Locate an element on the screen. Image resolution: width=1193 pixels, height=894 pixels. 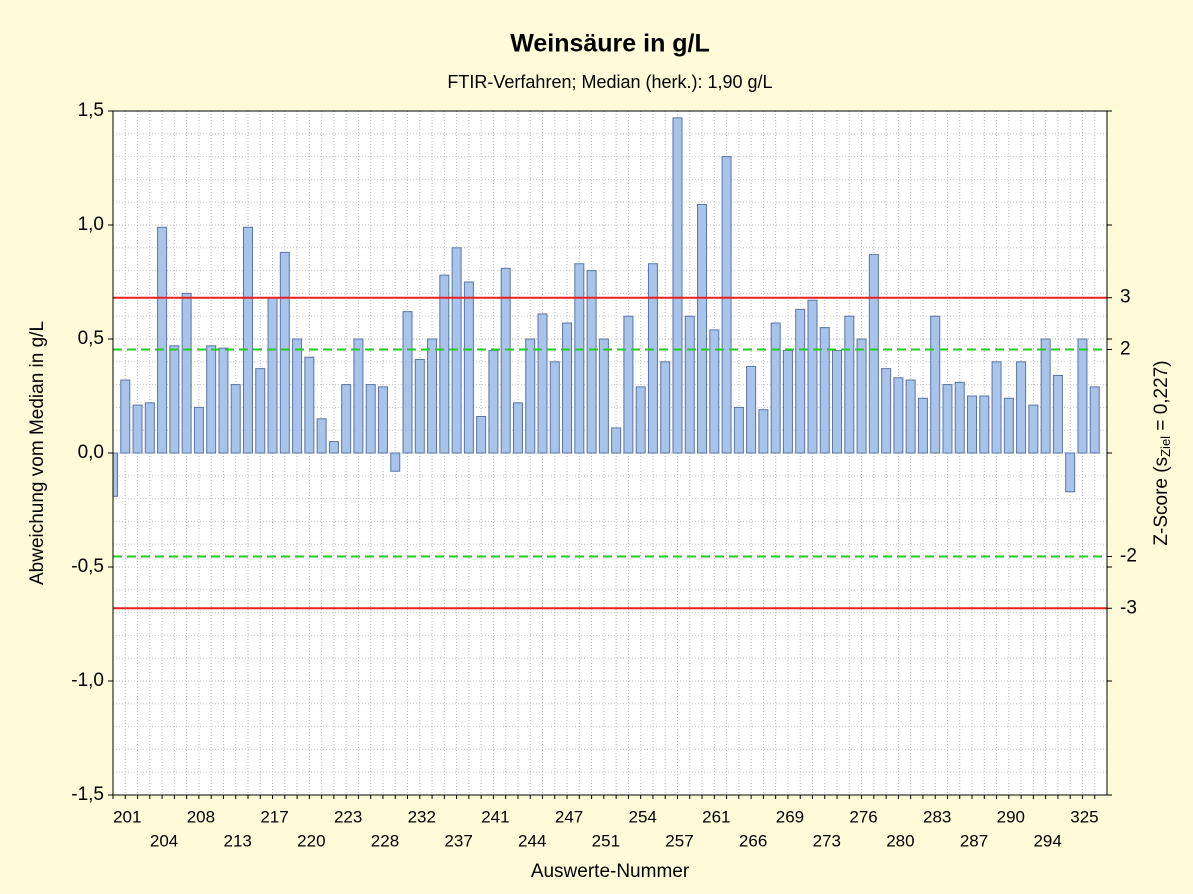
chart-title: Weinsäure in g/L is located at coordinates (610, 44).